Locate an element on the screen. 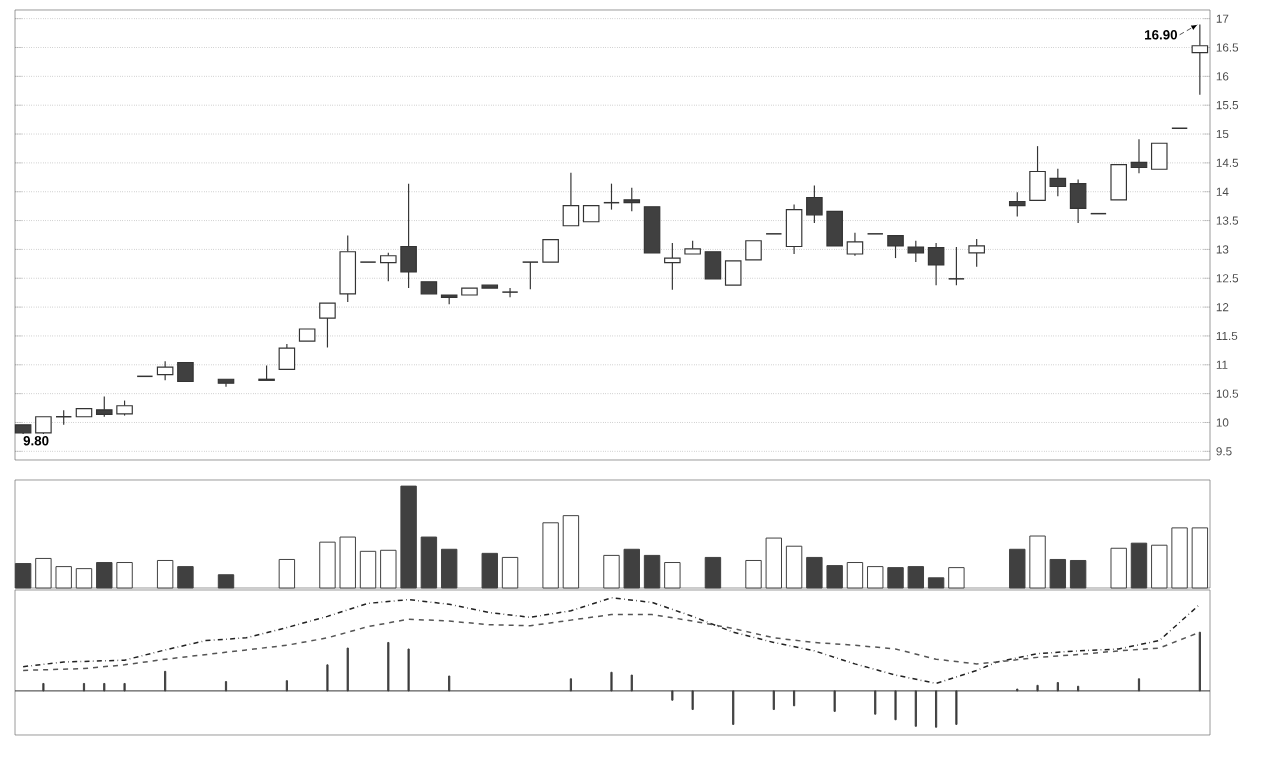  y-tick-label: 16 is located at coordinates (1222, 76).